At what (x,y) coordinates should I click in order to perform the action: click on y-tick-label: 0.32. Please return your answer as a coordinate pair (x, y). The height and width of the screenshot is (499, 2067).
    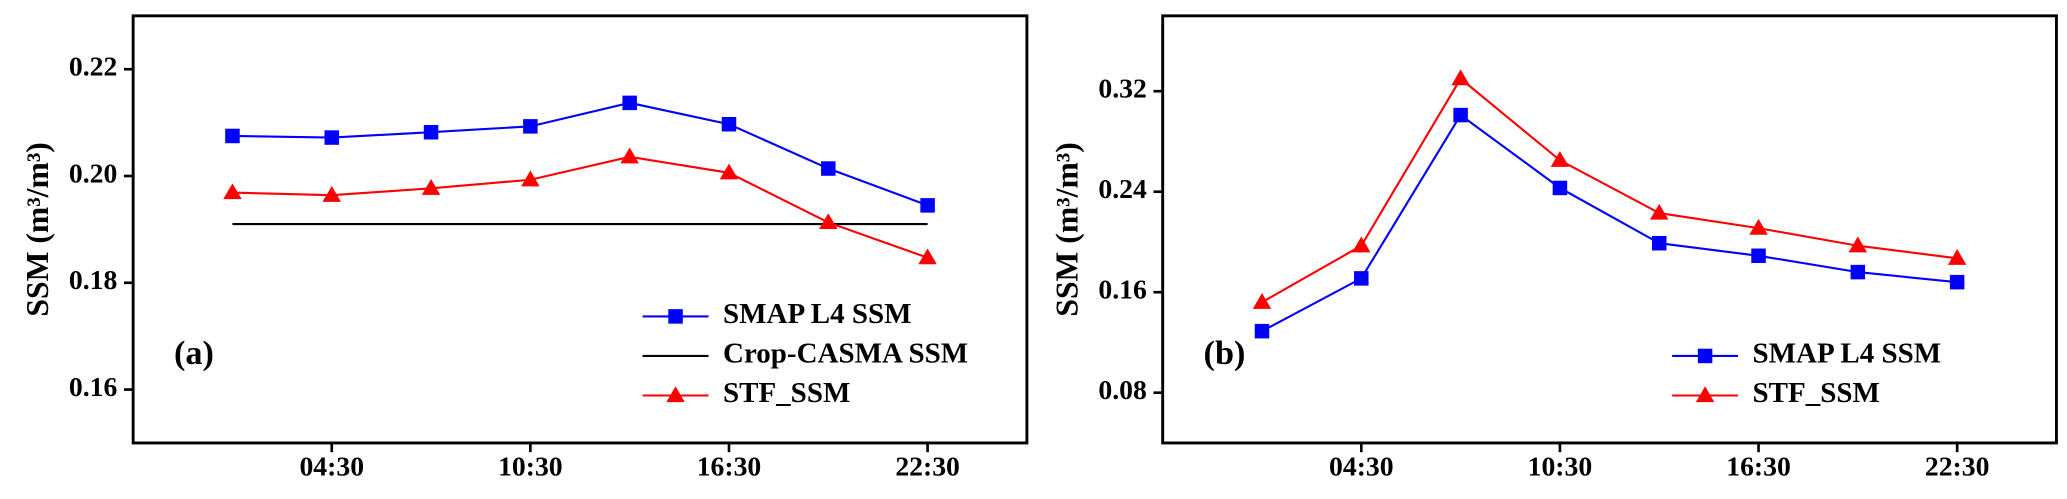
    Looking at the image, I should click on (1122, 88).